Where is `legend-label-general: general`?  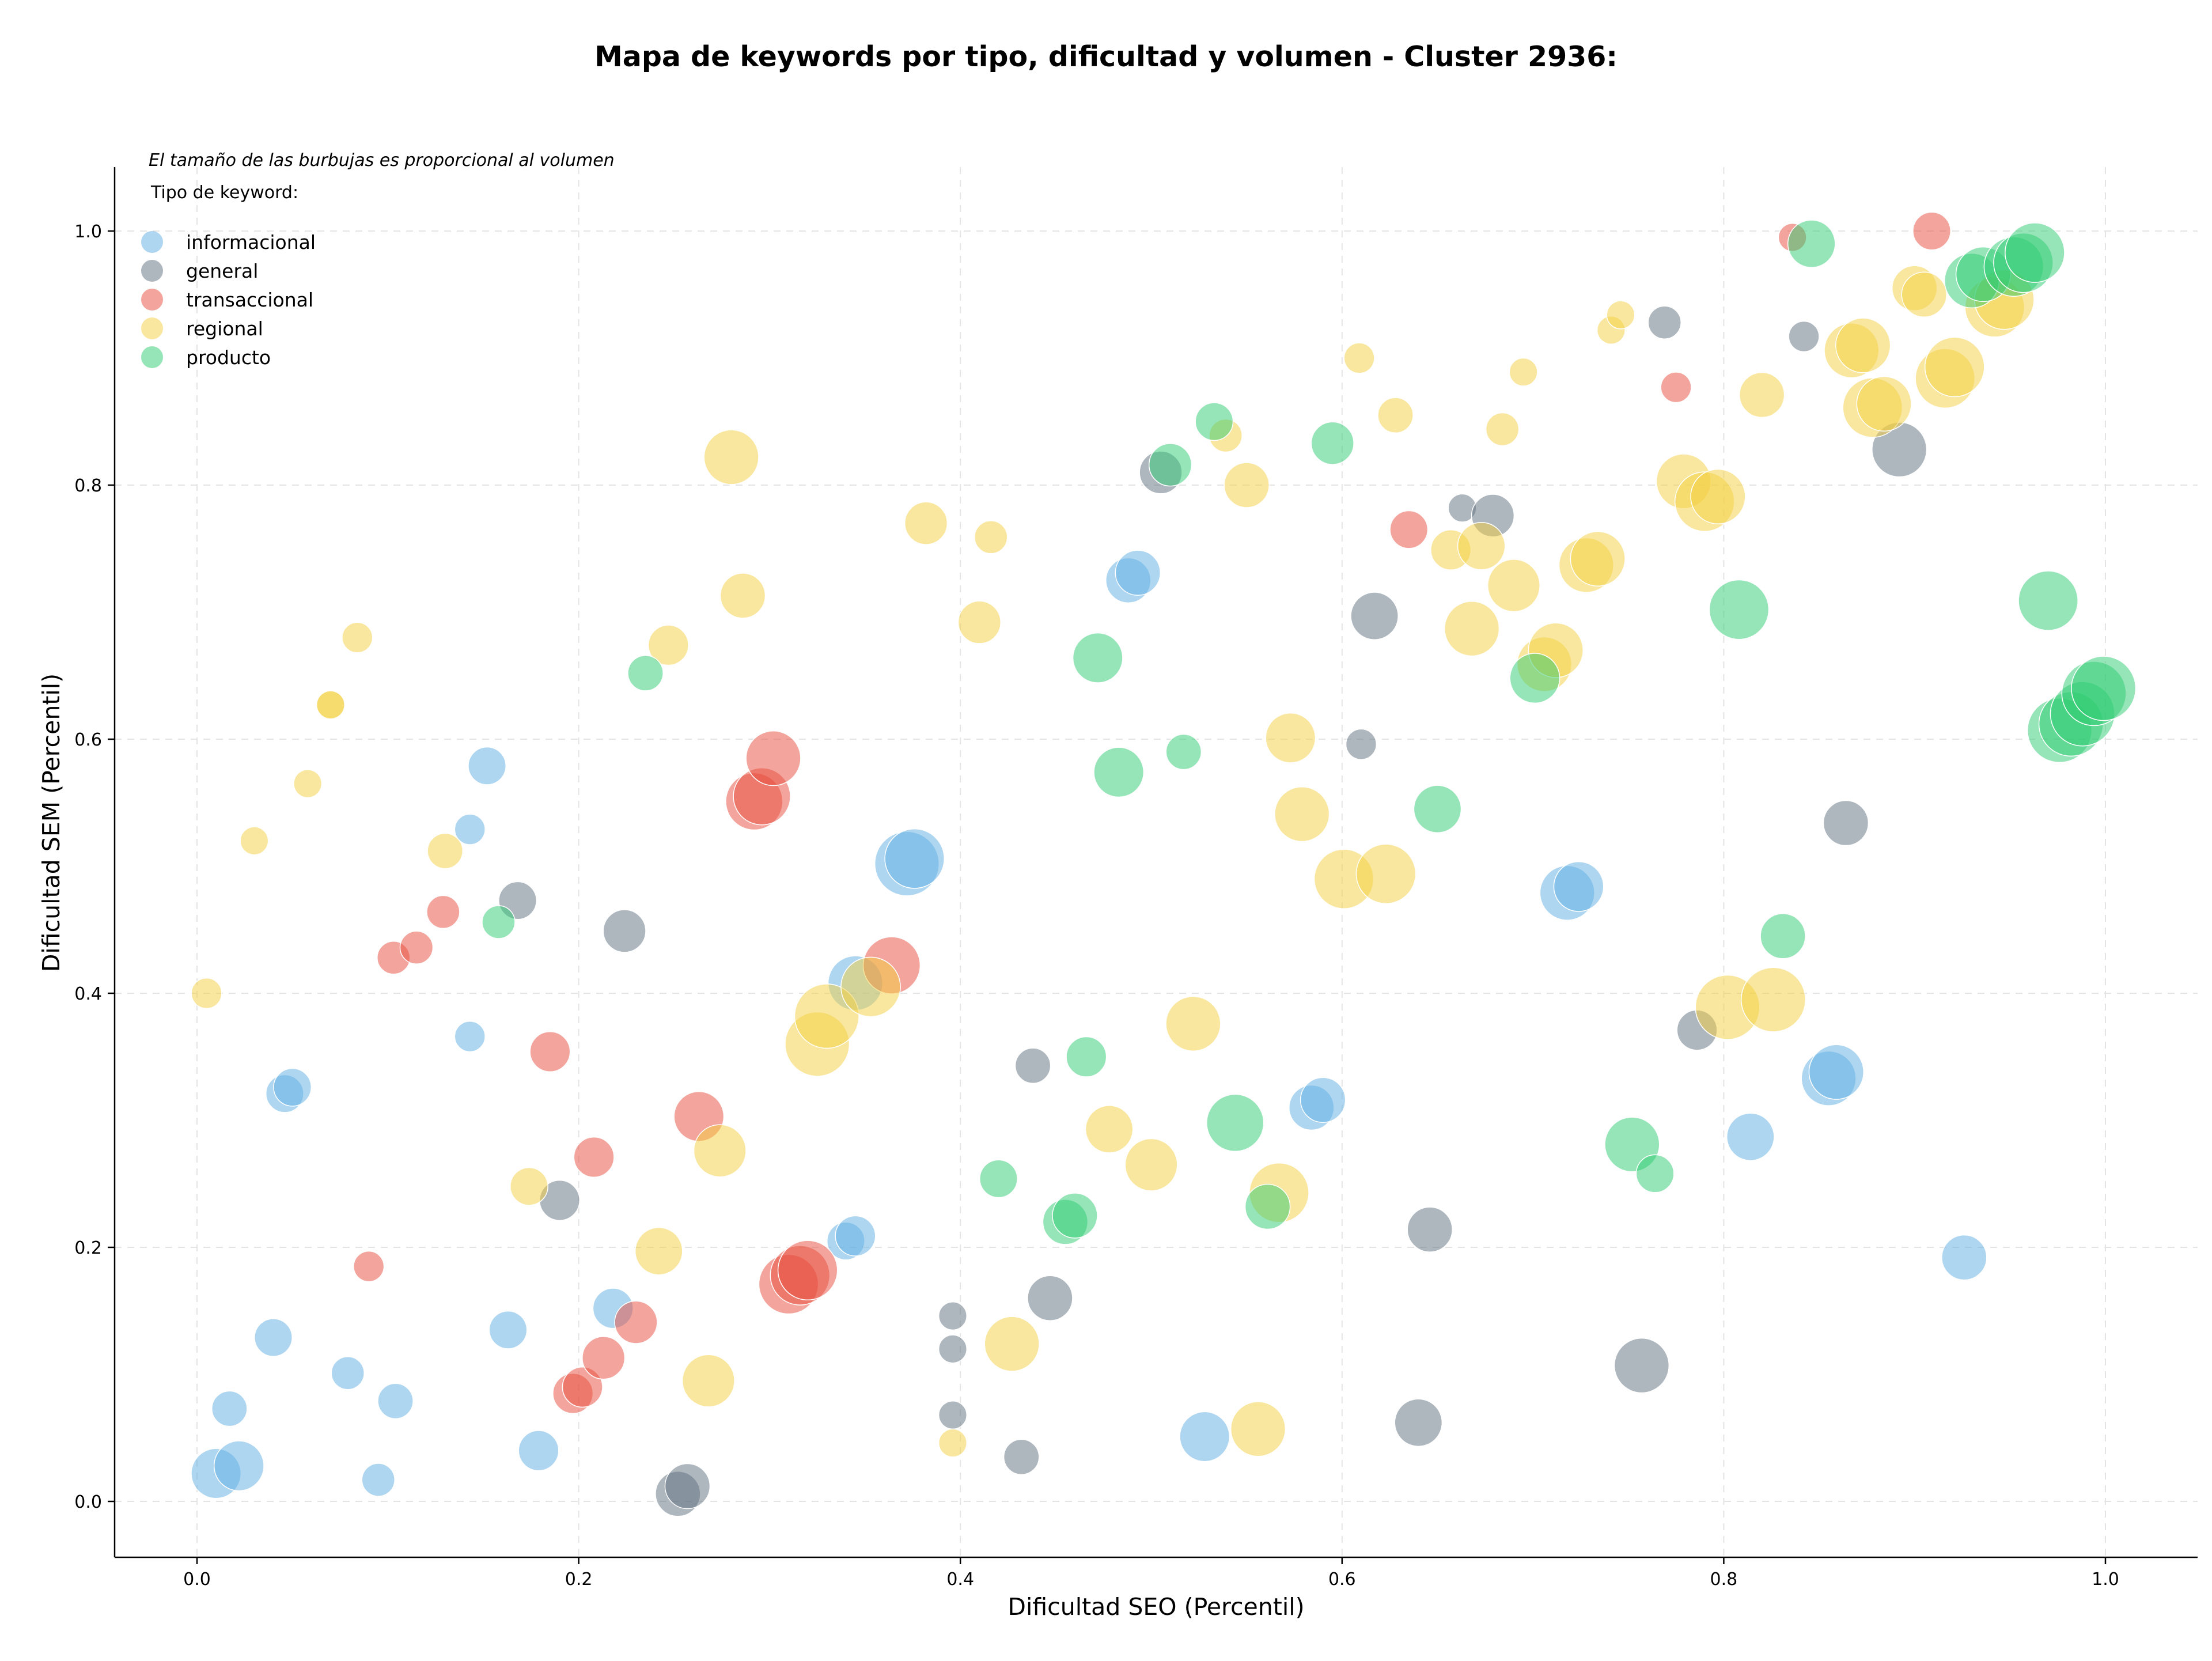
legend-label-general: general is located at coordinates (222, 271).